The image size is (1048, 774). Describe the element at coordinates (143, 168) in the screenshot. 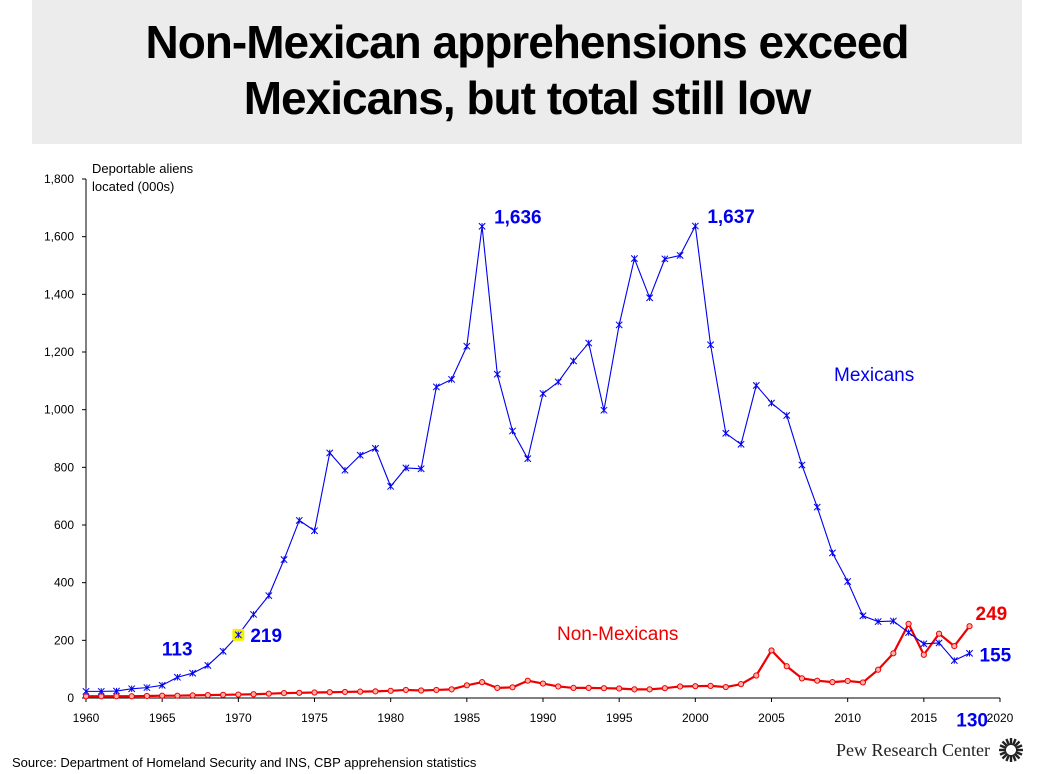

I see `y-axis-title: Deportable aliens` at that location.